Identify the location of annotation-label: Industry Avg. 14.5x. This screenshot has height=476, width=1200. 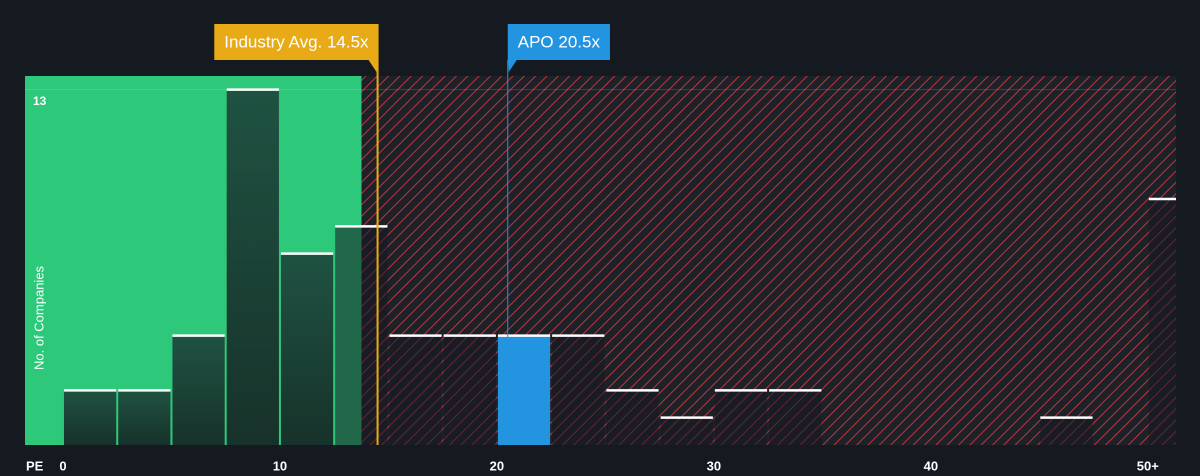
(296, 41).